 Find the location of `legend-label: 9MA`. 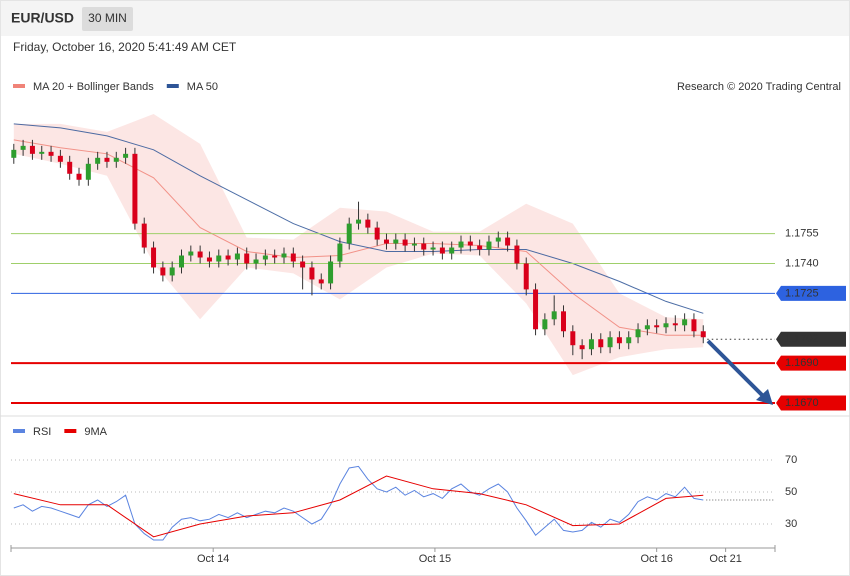

legend-label: 9MA is located at coordinates (95, 432).